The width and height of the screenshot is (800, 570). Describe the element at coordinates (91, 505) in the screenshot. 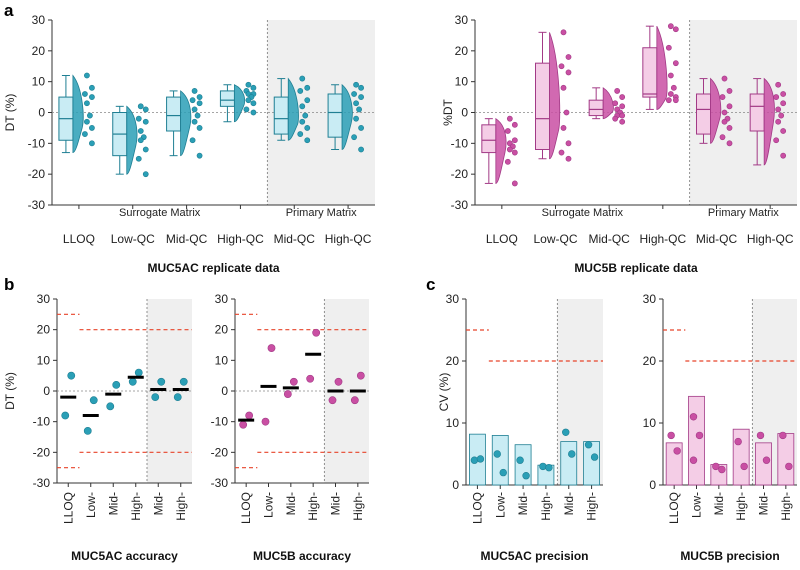

I see `category-label: Low-` at that location.